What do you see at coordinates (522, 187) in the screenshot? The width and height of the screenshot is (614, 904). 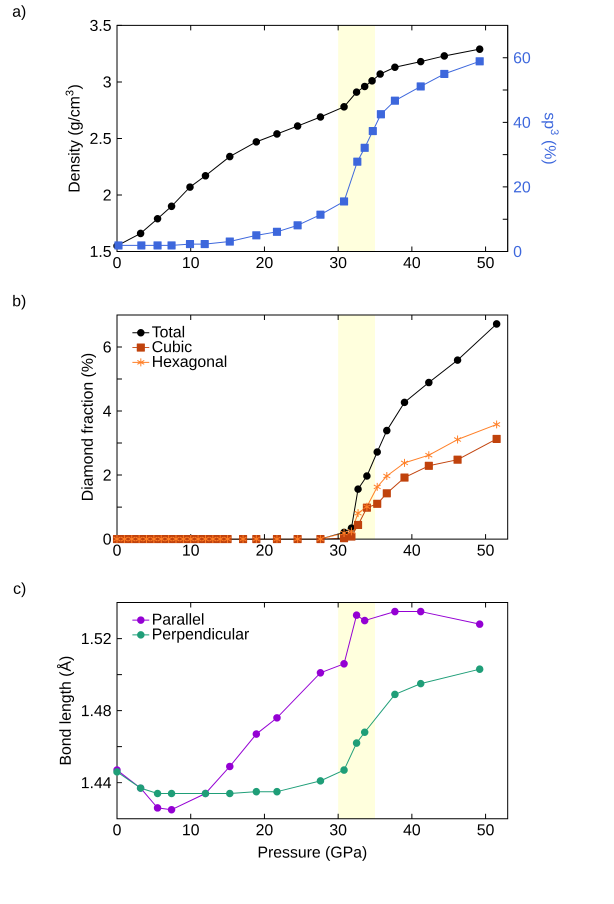 I see `y2-tick-label: 20` at bounding box center [522, 187].